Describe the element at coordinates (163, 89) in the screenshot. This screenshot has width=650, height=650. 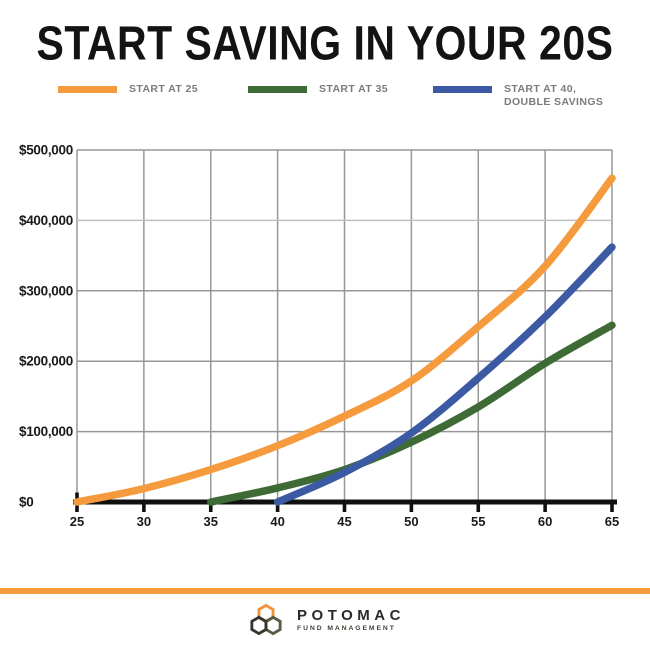
I see `legend-label: START AT 25` at that location.